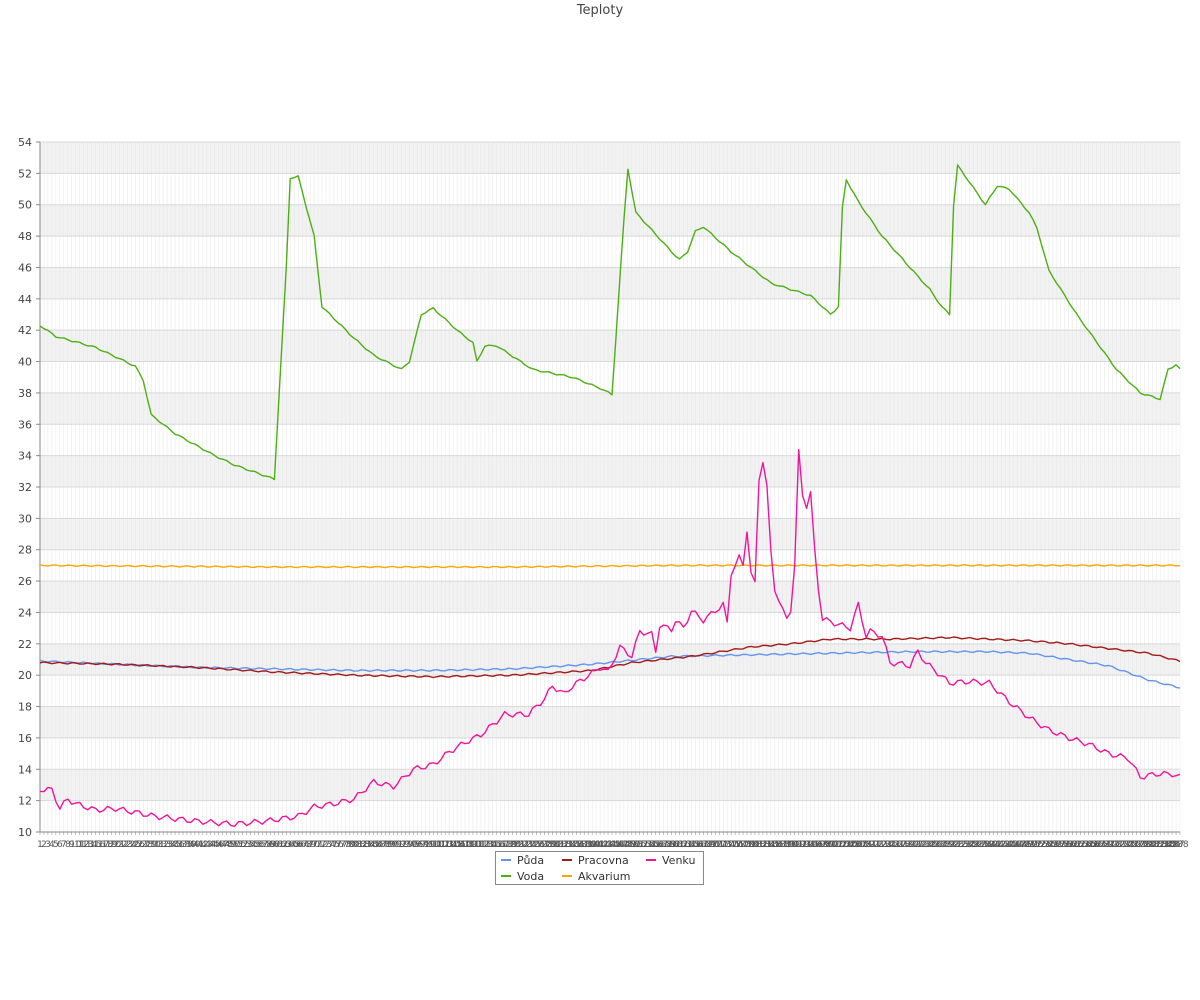 The width and height of the screenshot is (1200, 1000). I want to click on y-tick-label: 36, so click(25, 424).